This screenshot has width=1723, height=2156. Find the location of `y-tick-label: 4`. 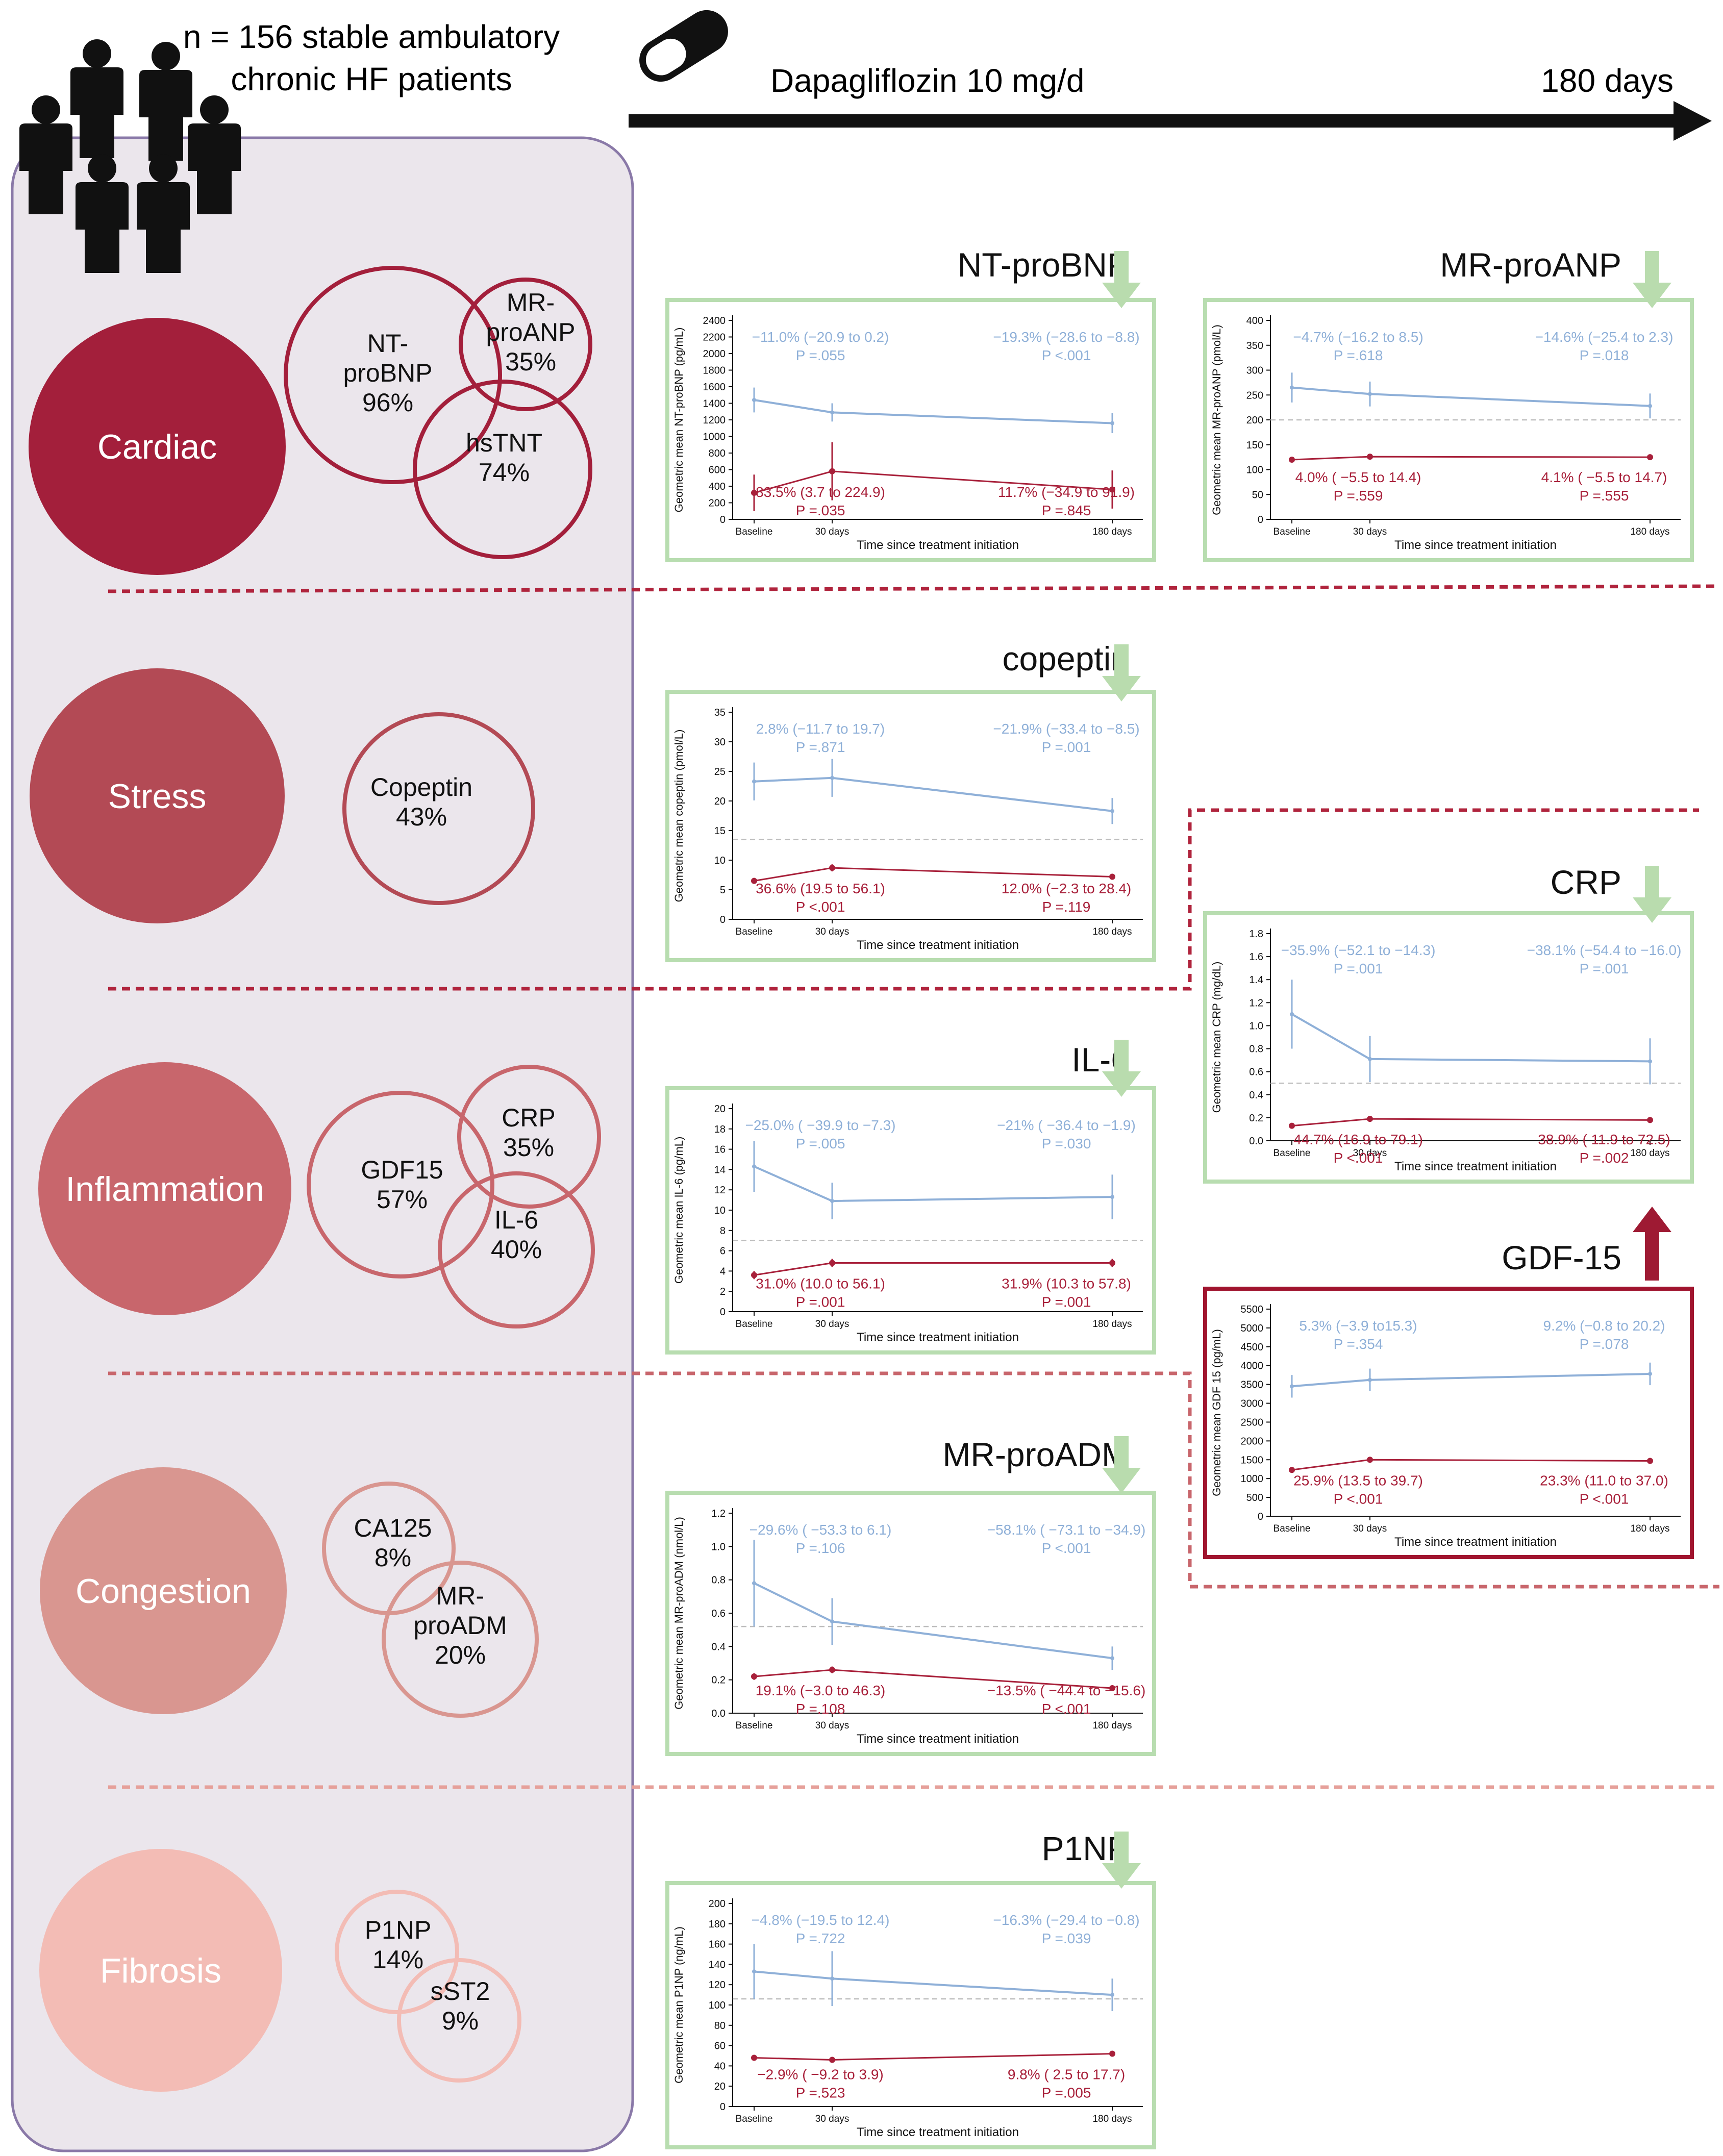

y-tick-label: 4 is located at coordinates (723, 1271).